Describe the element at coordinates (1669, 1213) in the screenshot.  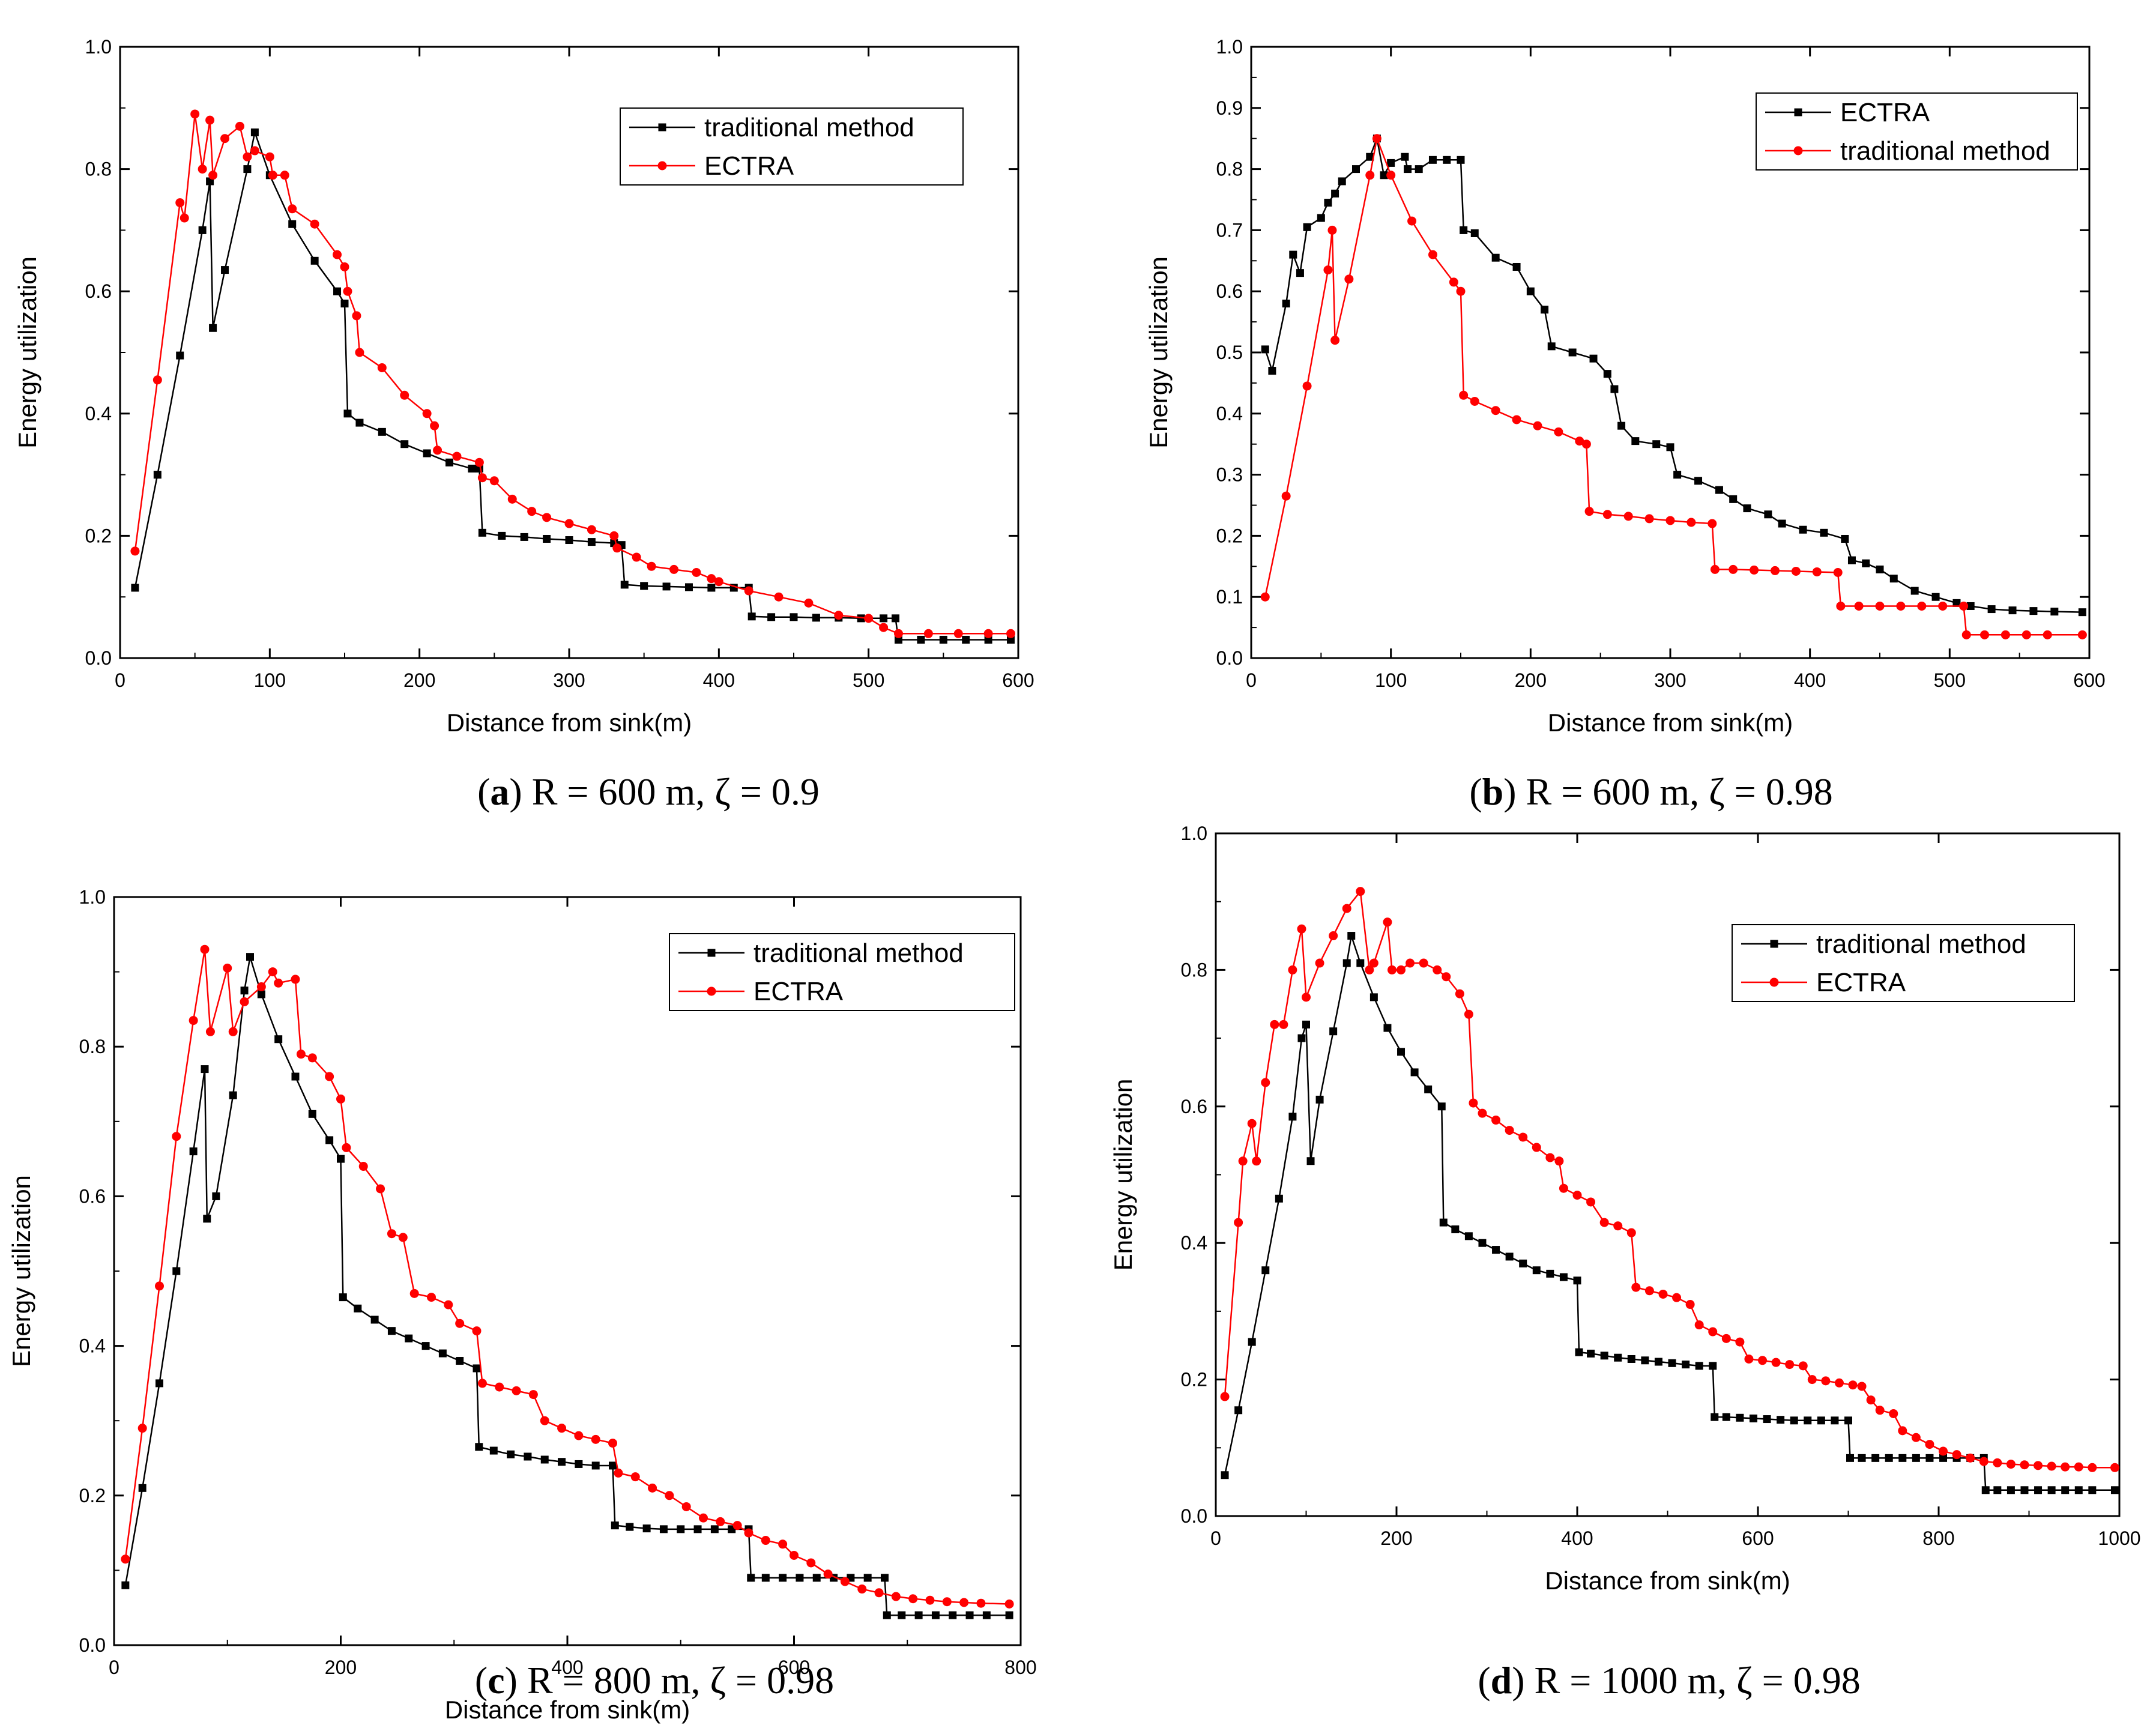
I see `series-line` at that location.